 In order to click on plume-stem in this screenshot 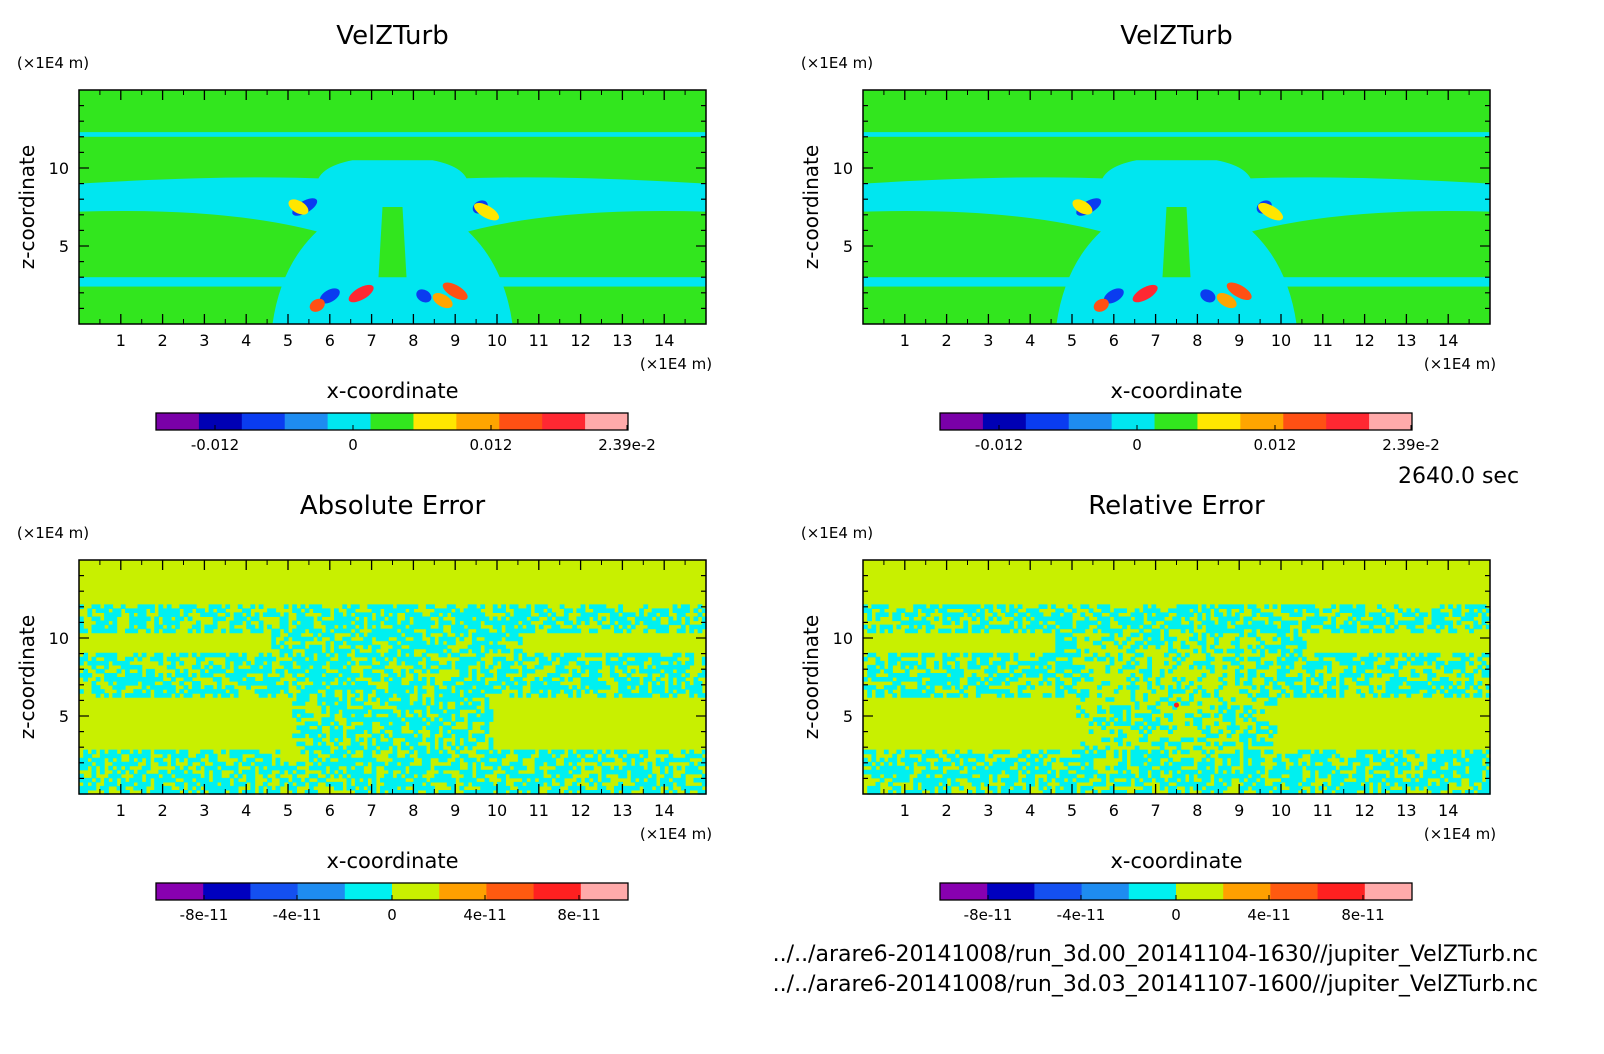, I will do `click(1176, 242)`.